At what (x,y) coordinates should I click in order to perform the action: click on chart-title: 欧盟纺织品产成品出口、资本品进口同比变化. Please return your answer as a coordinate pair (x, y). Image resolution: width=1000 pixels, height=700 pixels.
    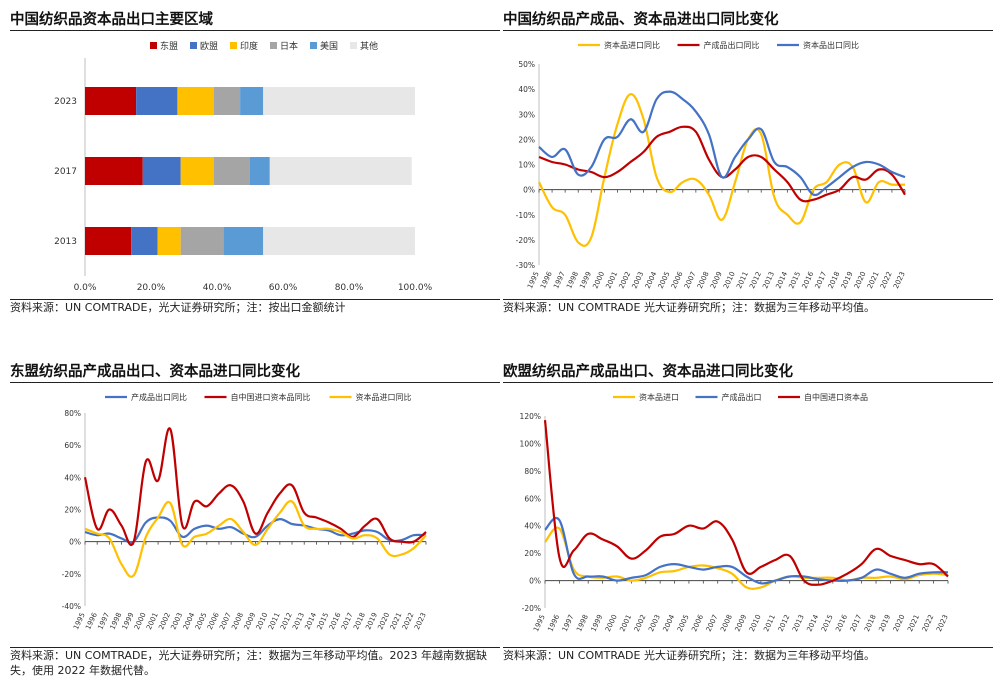
    Looking at the image, I should click on (648, 372).